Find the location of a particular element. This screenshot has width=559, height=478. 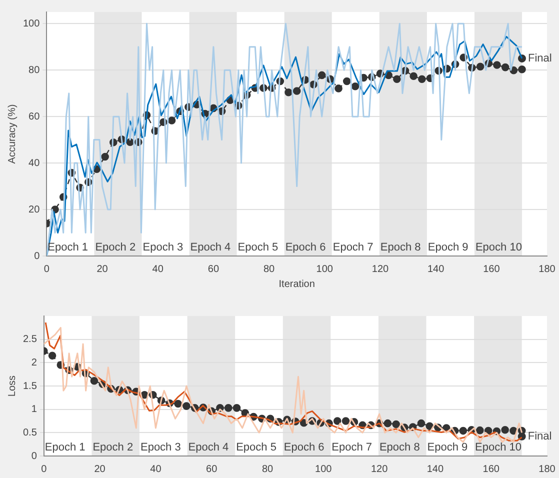

y-tick-label: 80 is located at coordinates (34, 70).